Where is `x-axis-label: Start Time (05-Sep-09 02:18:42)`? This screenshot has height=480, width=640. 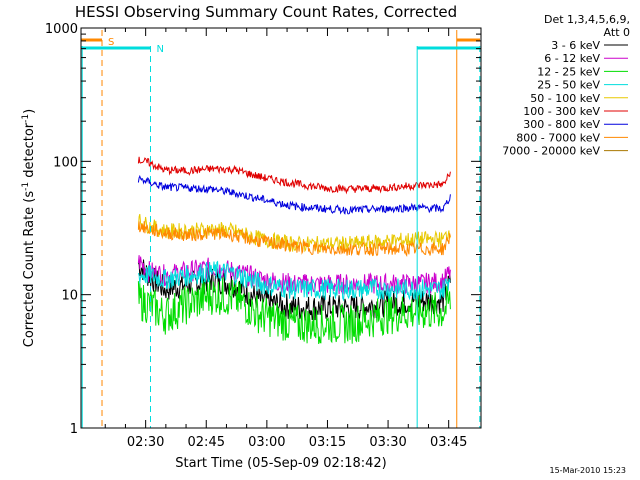 x-axis-label: Start Time (05-Sep-09 02:18:42) is located at coordinates (280, 463).